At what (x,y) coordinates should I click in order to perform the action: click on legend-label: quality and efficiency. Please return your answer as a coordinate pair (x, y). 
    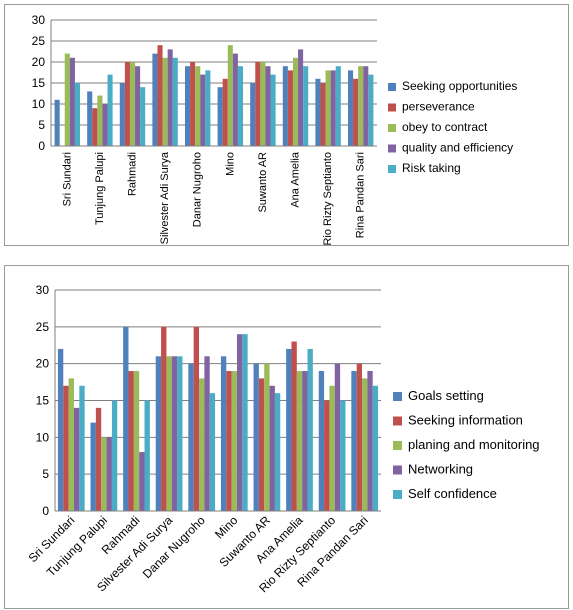
    Looking at the image, I should click on (457, 148).